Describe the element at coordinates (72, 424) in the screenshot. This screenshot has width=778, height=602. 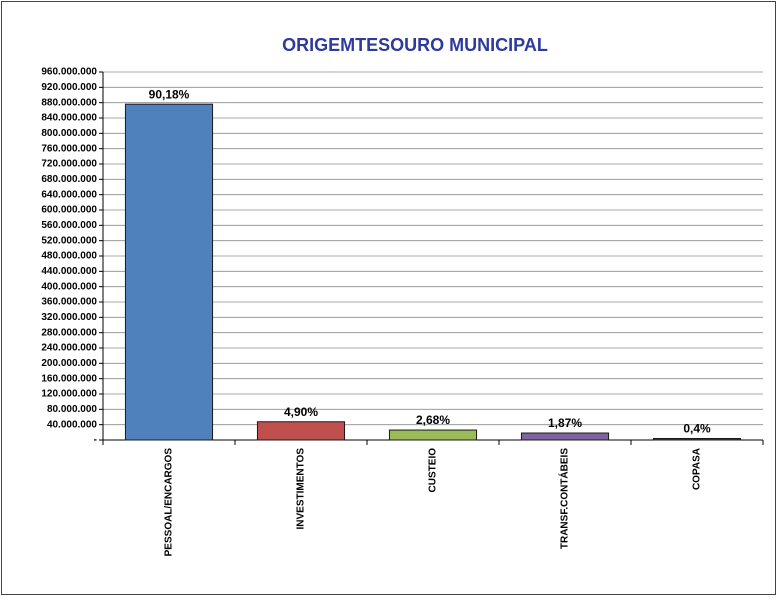
I see `y-tick-label: 40.000.000` at that location.